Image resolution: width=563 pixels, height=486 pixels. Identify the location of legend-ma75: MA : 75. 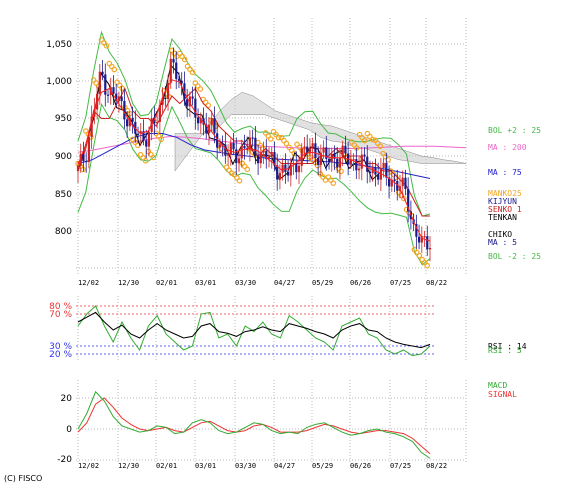
(505, 172).